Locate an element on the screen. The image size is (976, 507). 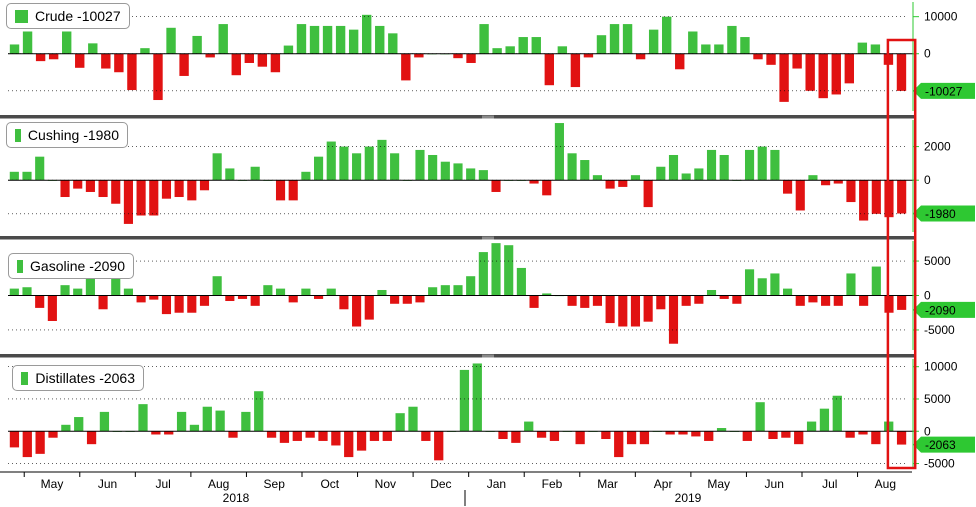
legend-label: Distillates is located at coordinates (65, 378).